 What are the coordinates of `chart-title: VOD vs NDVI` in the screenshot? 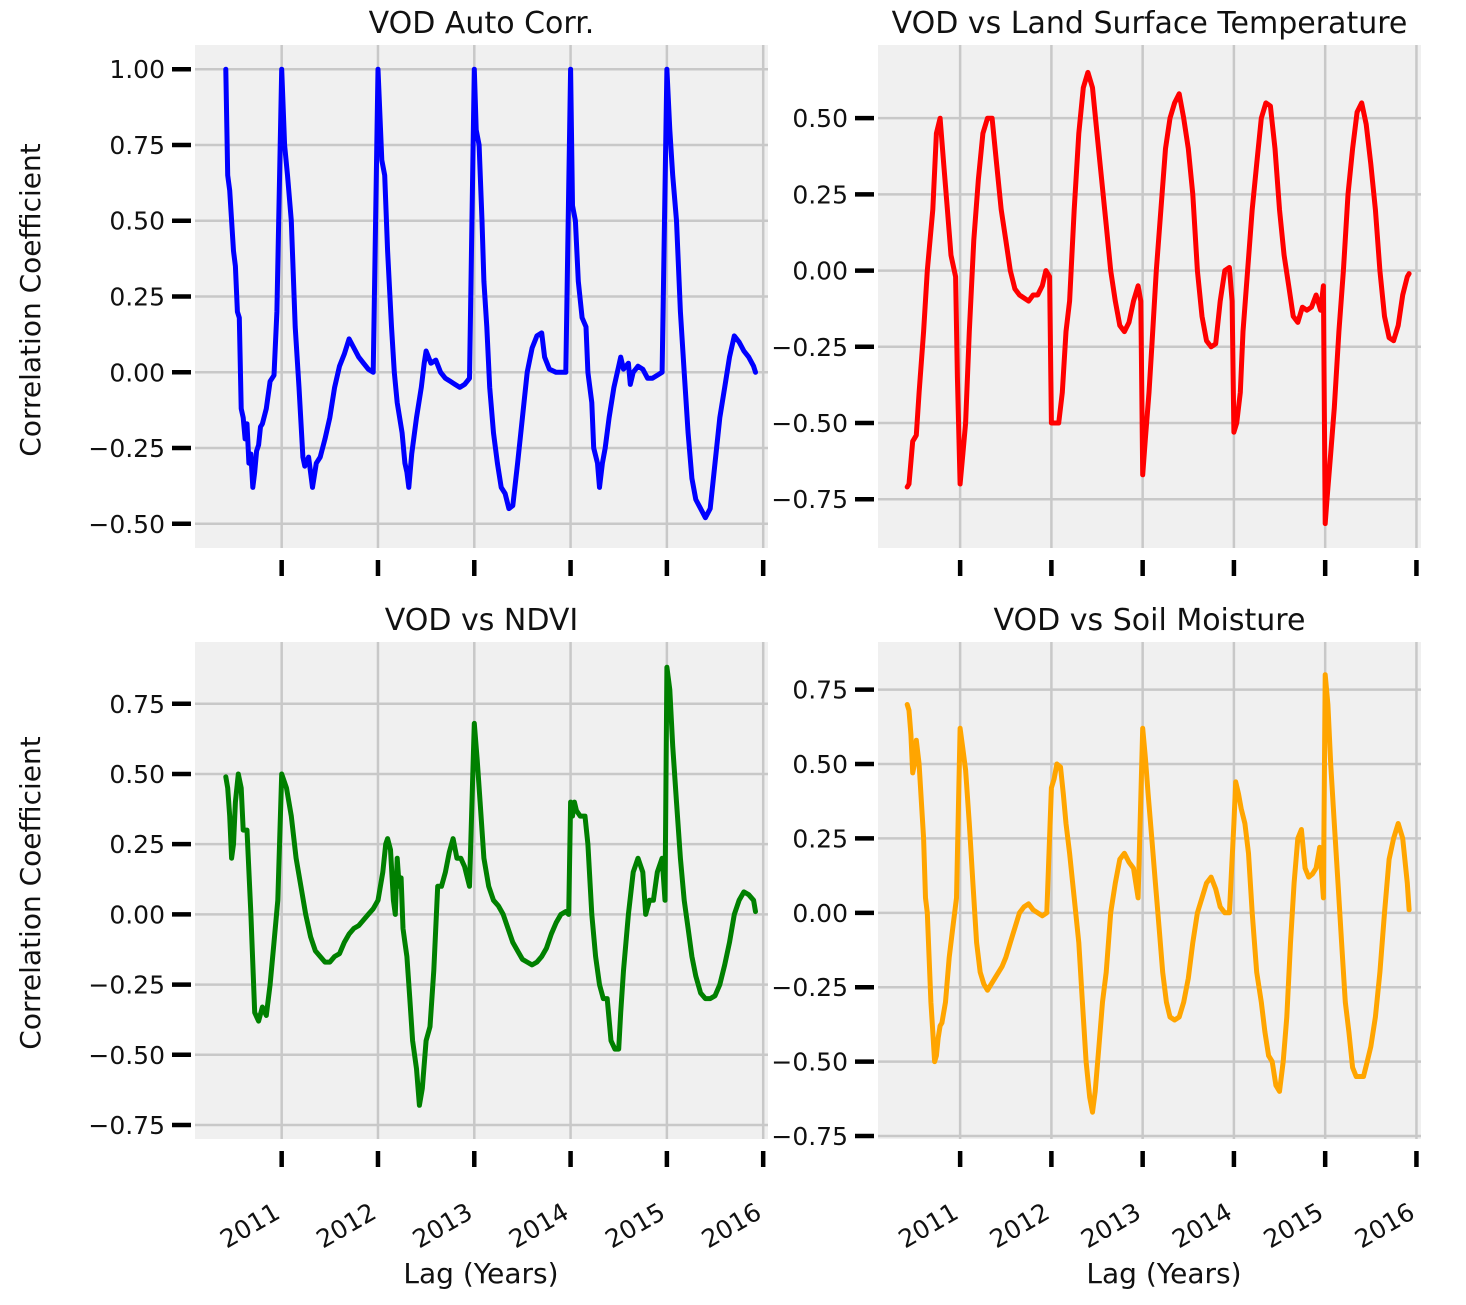 It's located at (482, 620).